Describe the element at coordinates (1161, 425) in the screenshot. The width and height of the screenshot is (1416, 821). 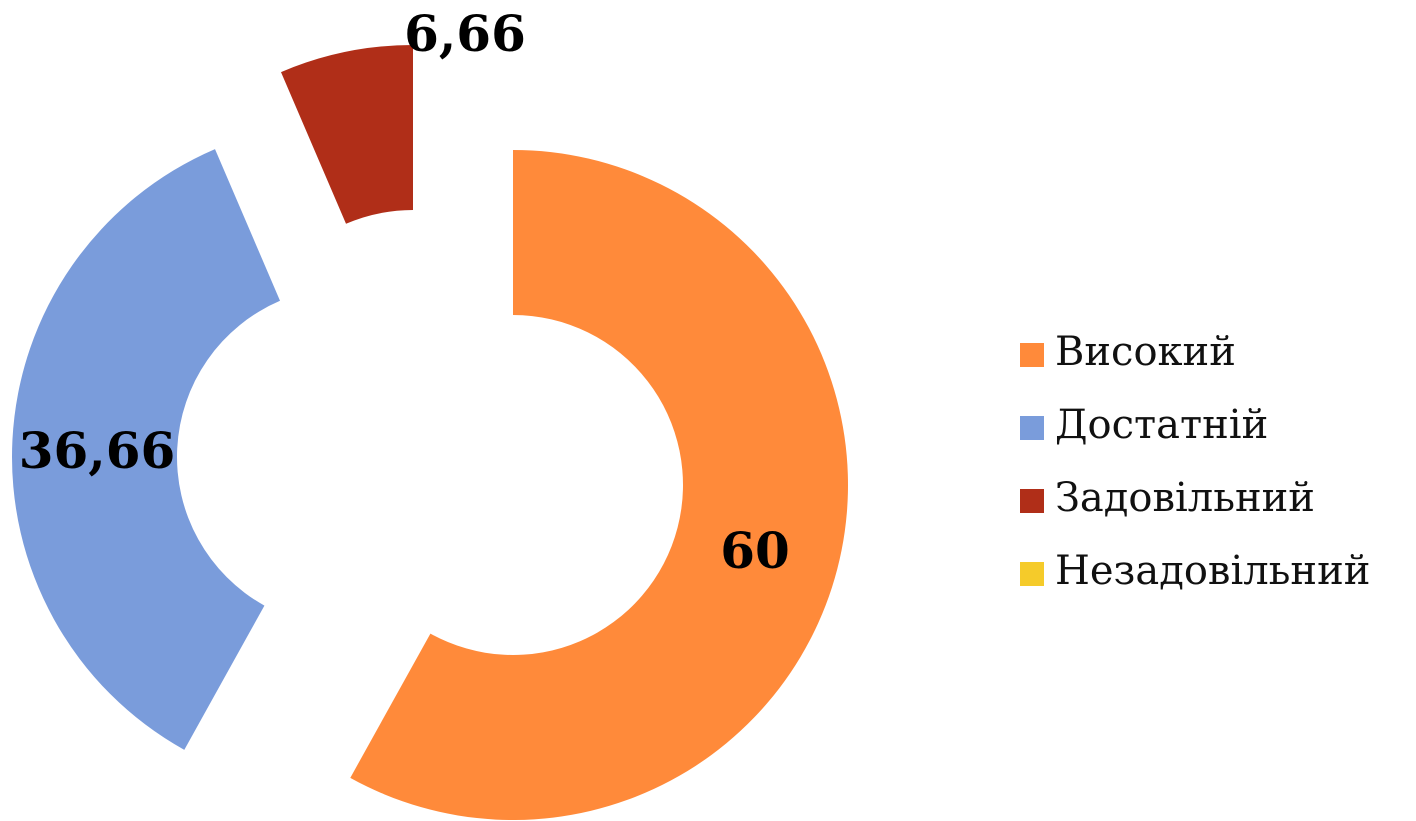
I see `legend-label: Достатній` at that location.